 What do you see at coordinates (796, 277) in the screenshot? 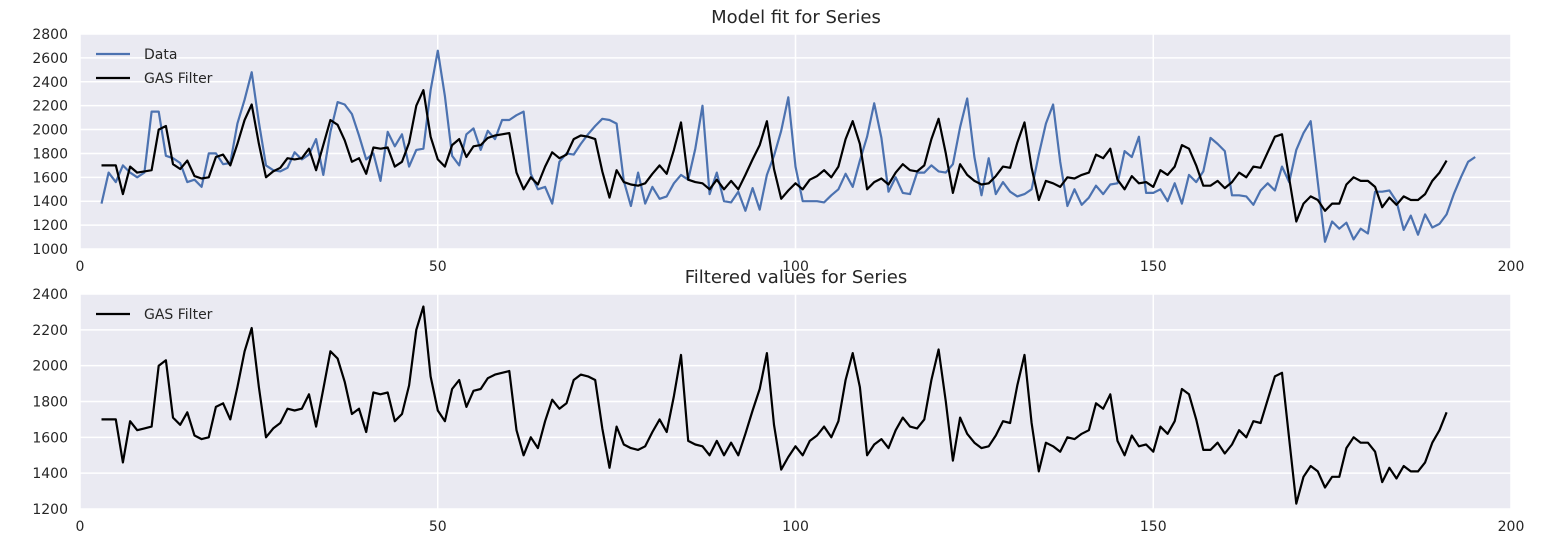
I see `chart-title: Filtered values for Series` at bounding box center [796, 277].